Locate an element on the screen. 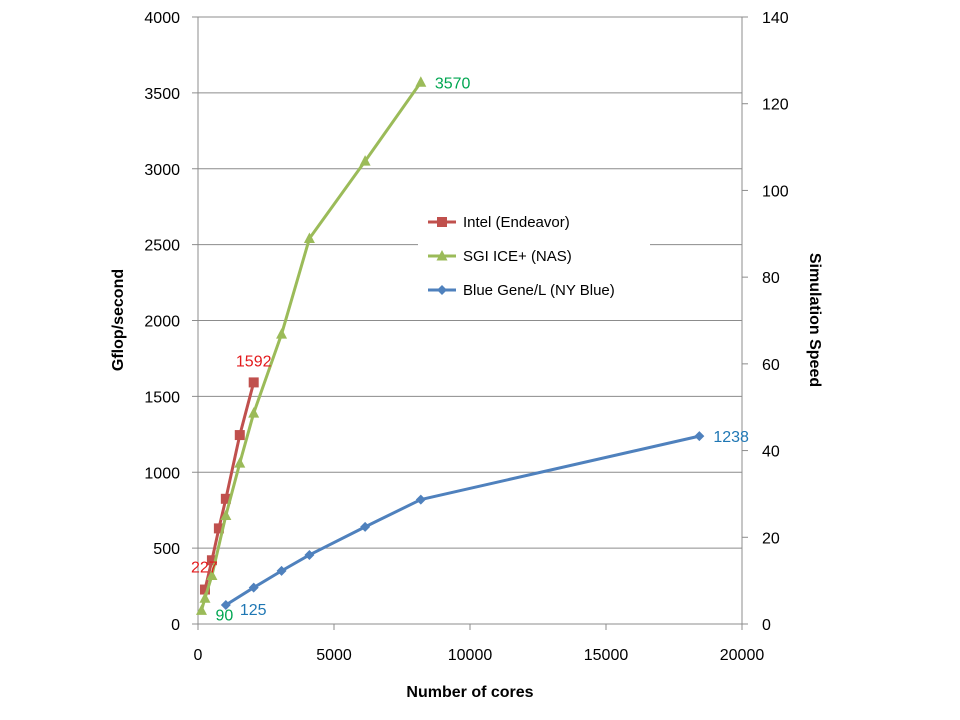 The height and width of the screenshot is (720, 960). data-label: 3570 is located at coordinates (453, 83).